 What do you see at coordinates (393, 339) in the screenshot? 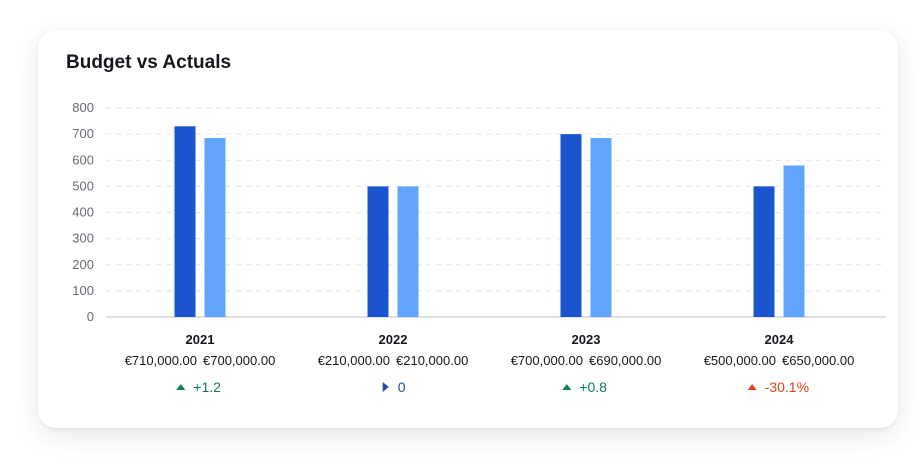
I see `x-tick-label: 2022` at bounding box center [393, 339].